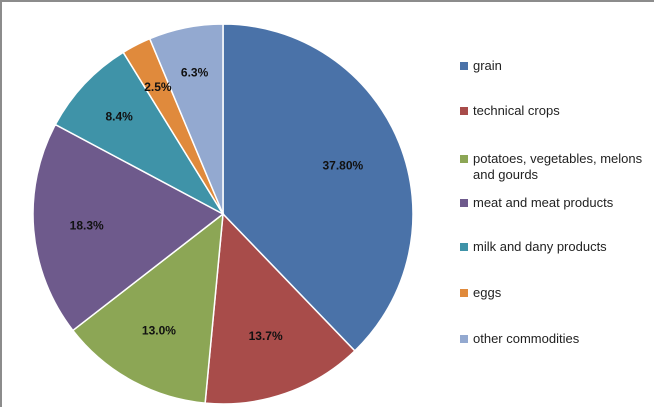 Image resolution: width=657 pixels, height=408 pixels. I want to click on legend-item-milk: milk and dany products, so click(555, 247).